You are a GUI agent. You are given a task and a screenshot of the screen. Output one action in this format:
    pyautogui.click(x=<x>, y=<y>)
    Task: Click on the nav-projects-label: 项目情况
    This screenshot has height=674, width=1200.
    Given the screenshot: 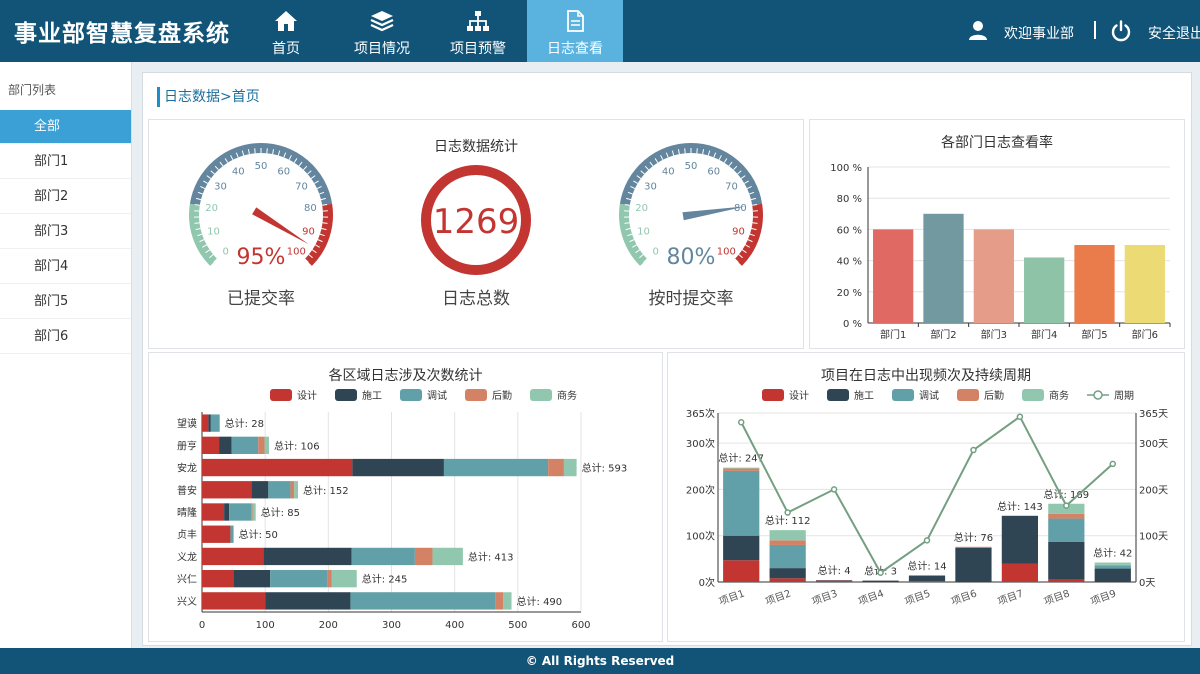 What is the action you would take?
    pyautogui.click(x=382, y=49)
    